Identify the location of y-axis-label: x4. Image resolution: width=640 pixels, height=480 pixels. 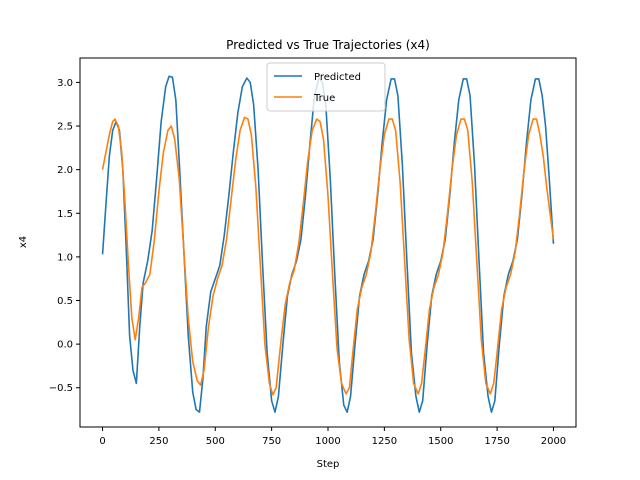
(23, 242).